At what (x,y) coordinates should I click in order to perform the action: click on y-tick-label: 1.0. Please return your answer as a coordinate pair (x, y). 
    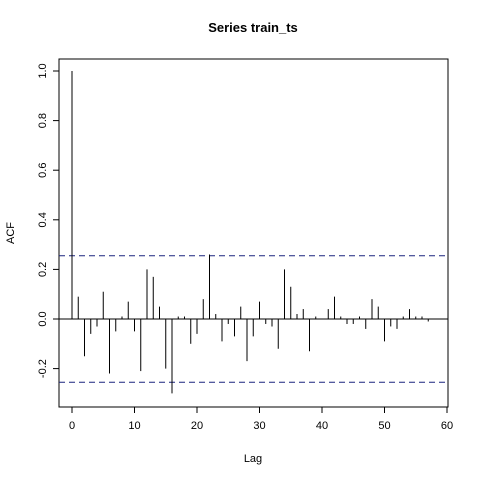
    Looking at the image, I should click on (43, 70).